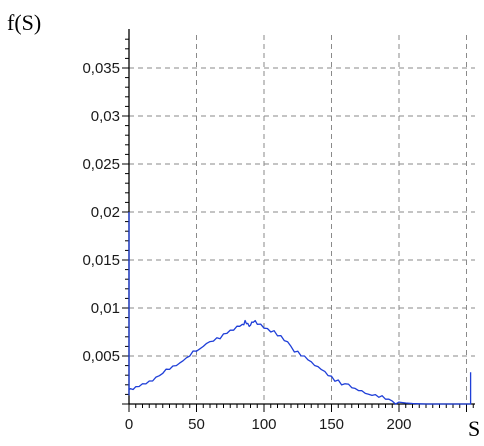 This screenshot has height=446, width=484. What do you see at coordinates (196, 424) in the screenshot?
I see `x-tick-label-1: 50` at bounding box center [196, 424].